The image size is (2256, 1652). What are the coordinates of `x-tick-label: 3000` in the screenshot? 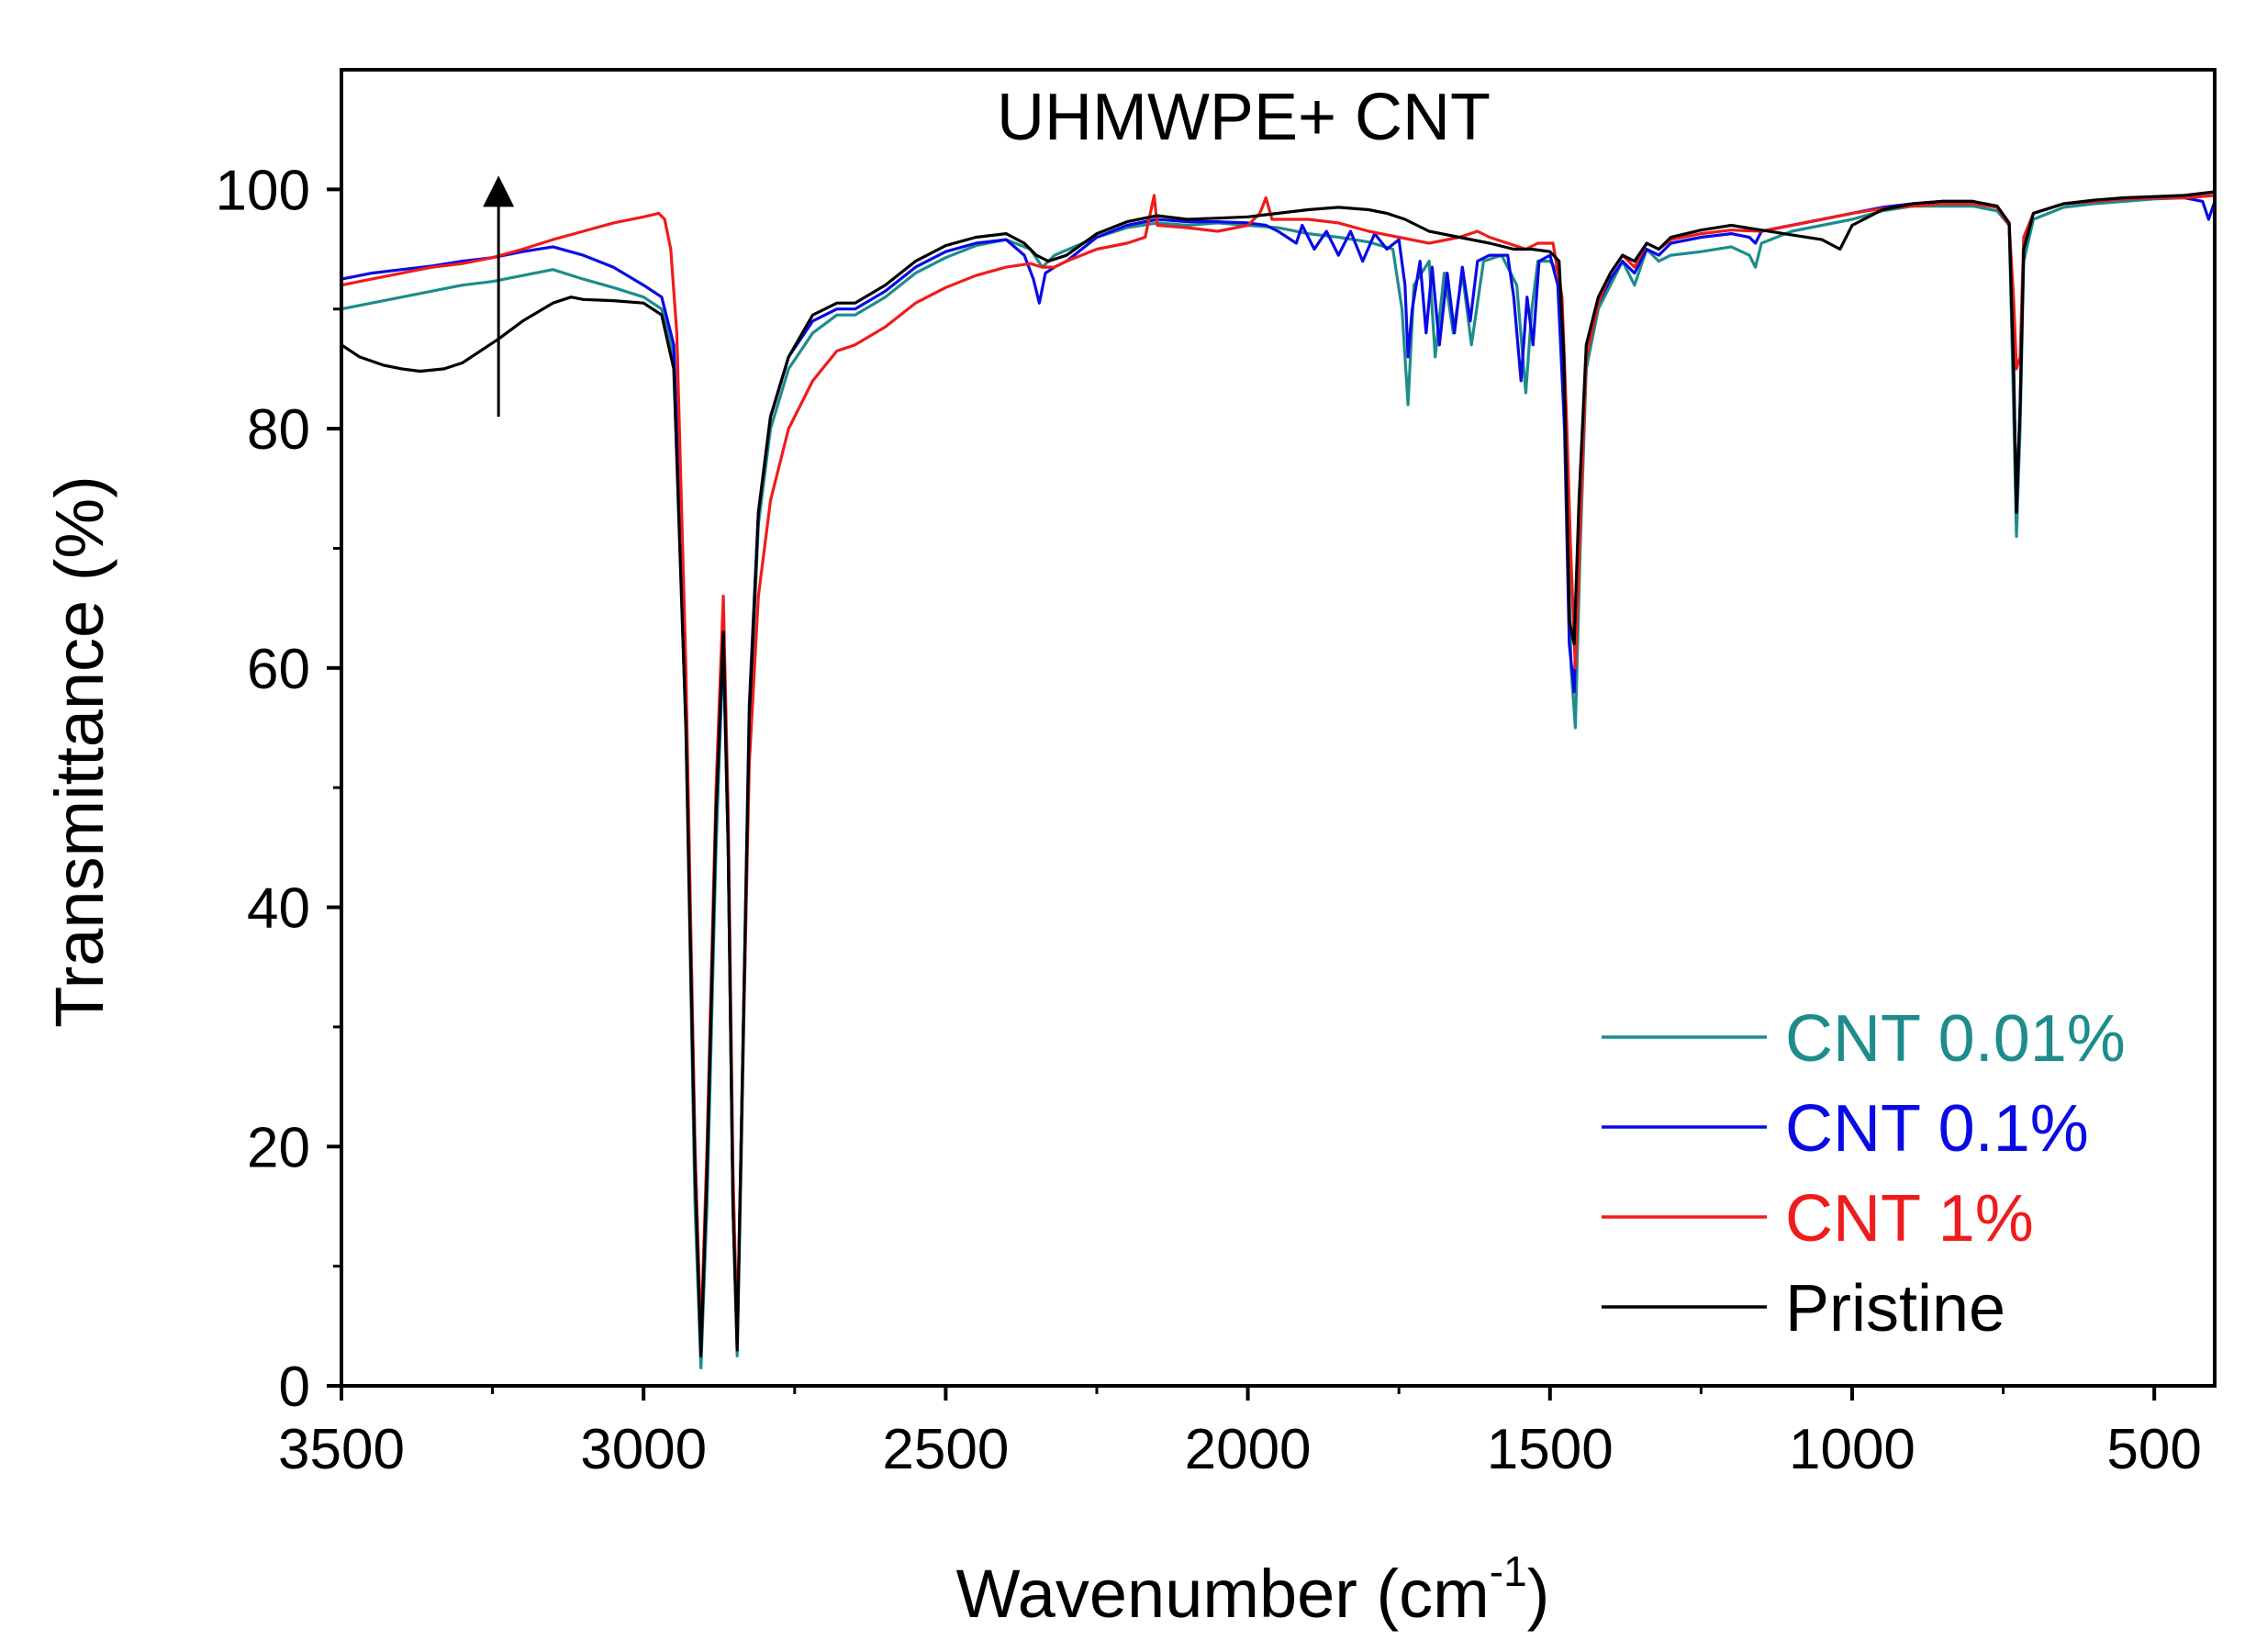 It's located at (643, 1450).